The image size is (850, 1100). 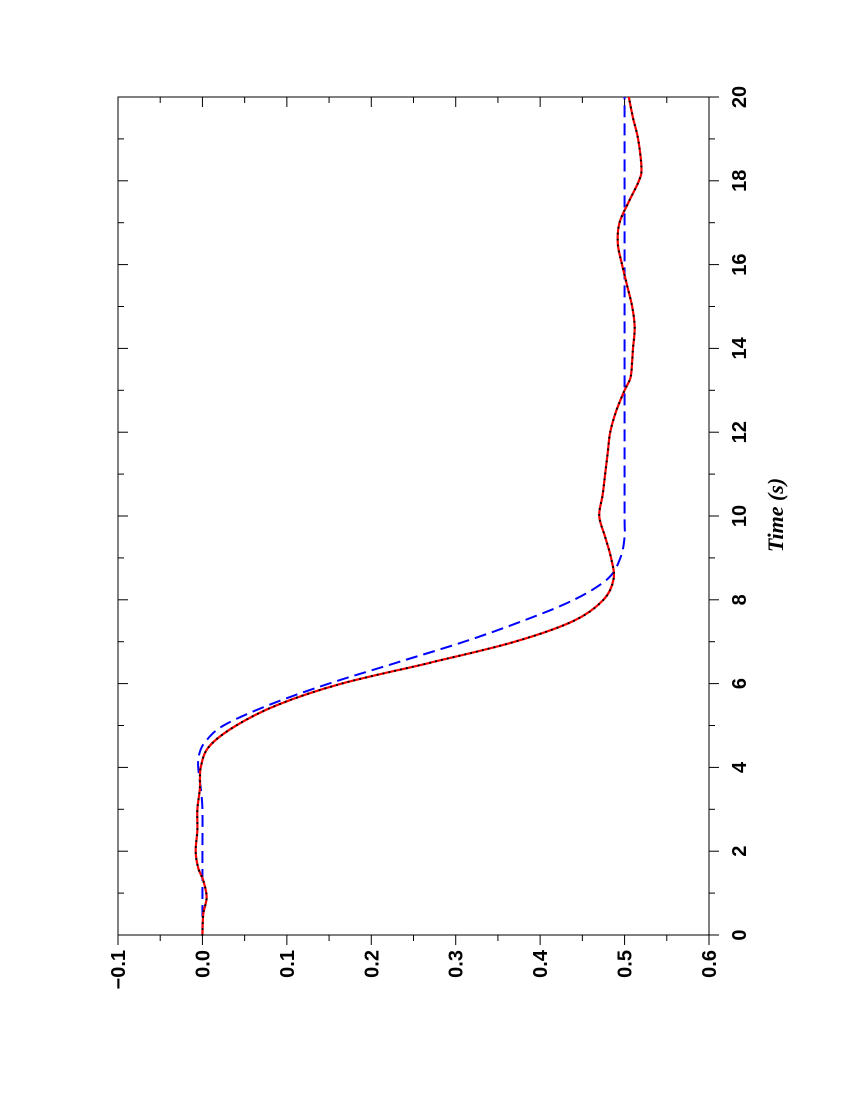 What do you see at coordinates (119, 969) in the screenshot?
I see `y-tick-label: −0.1` at bounding box center [119, 969].